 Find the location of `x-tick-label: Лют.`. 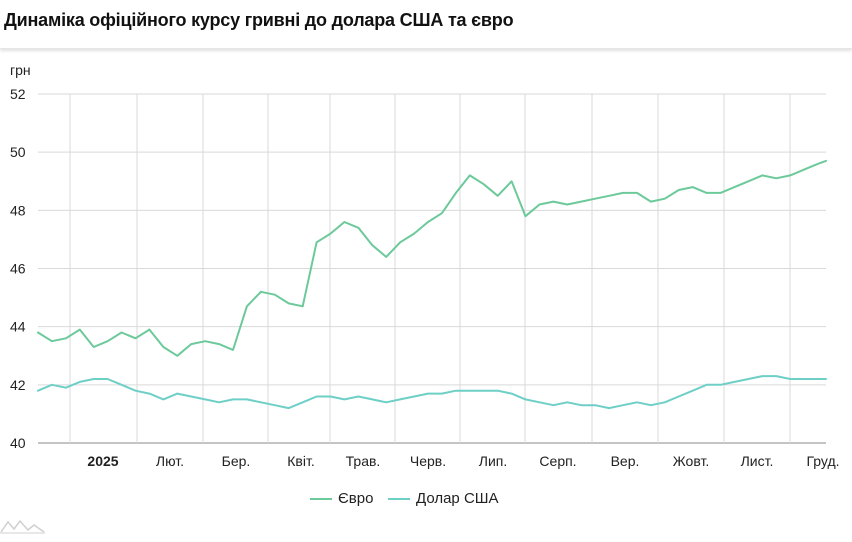

x-tick-label: Лют. is located at coordinates (170, 461).